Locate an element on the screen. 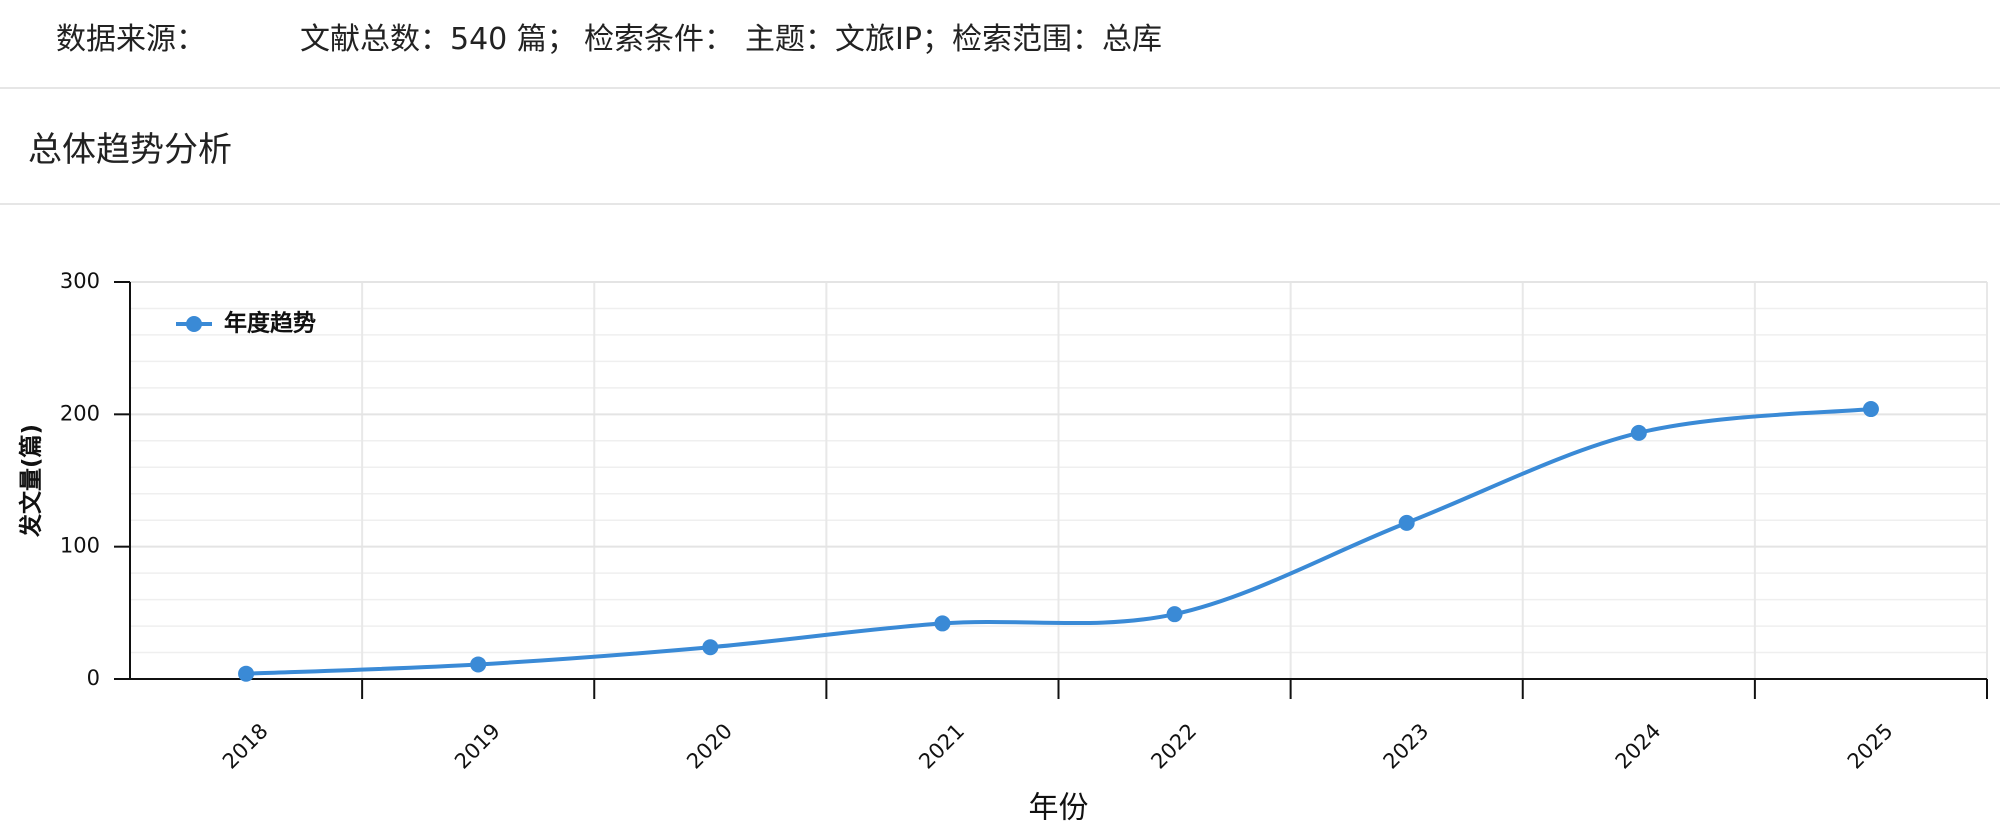  y-tick-label: 100 is located at coordinates (80, 546).